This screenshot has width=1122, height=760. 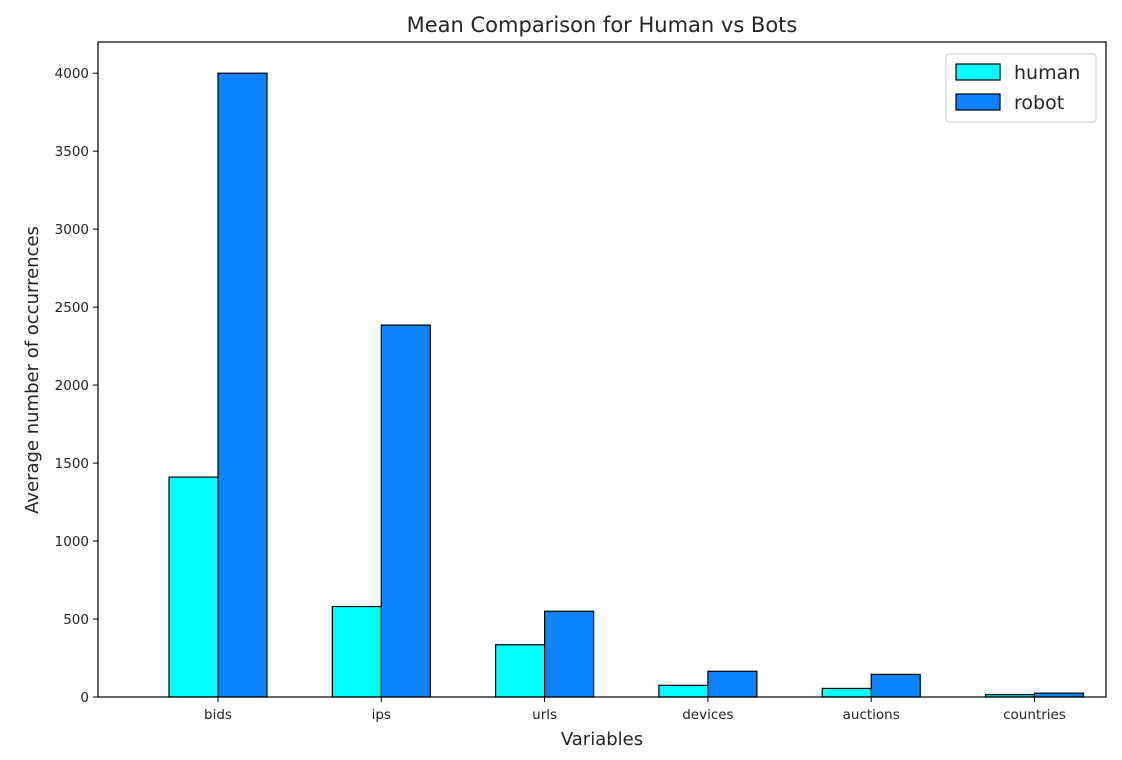 I want to click on legend-label-robot: robot, so click(x=1039, y=103).